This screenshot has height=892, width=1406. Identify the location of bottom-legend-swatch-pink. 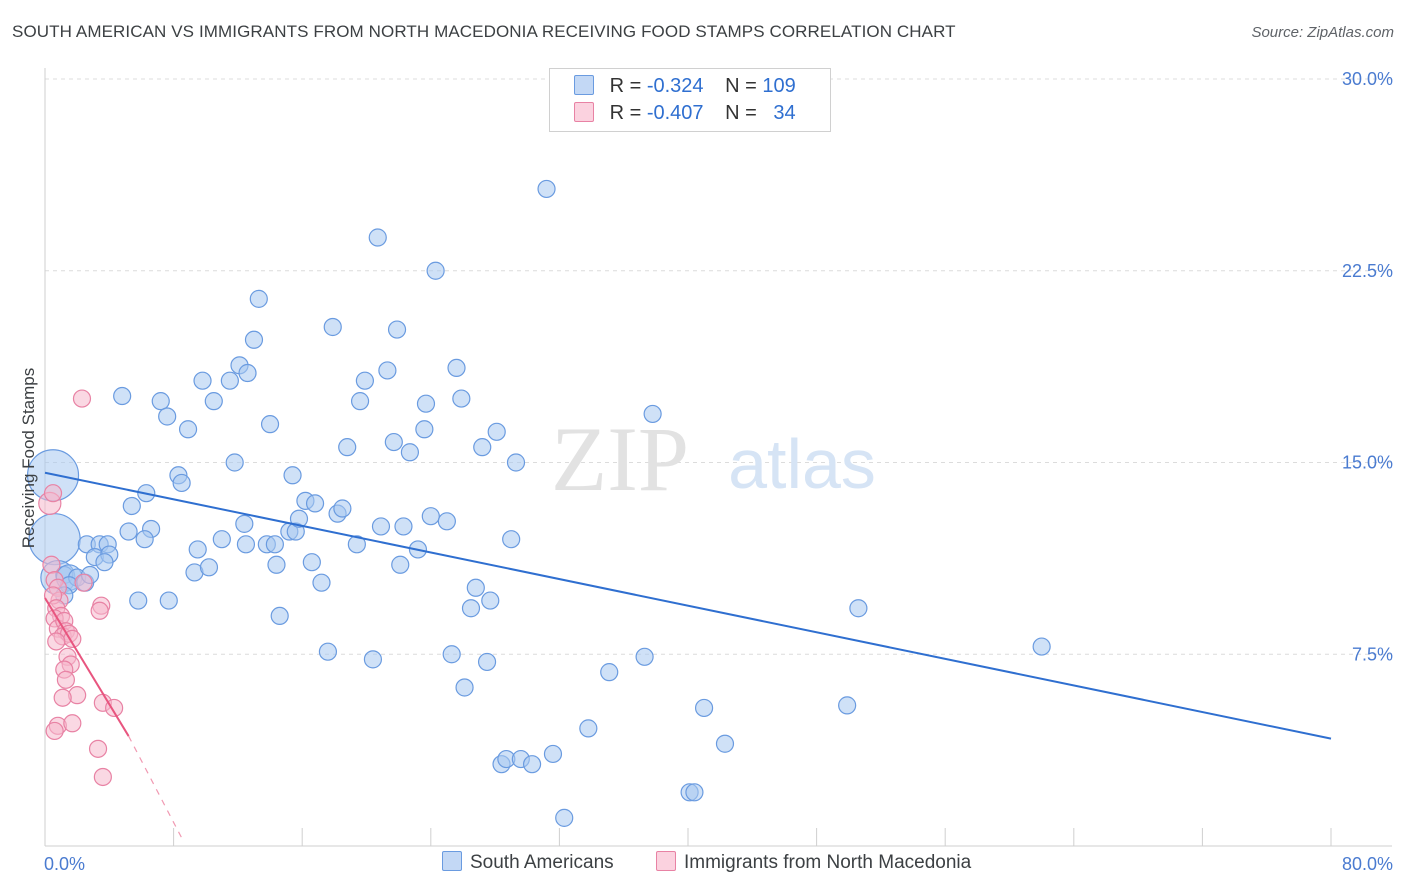
(666, 861).